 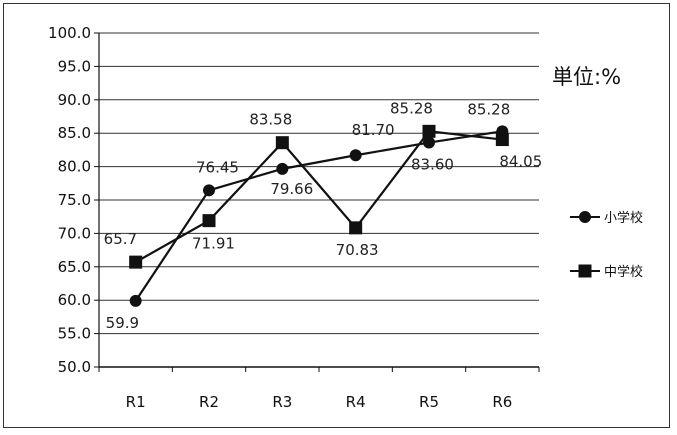 What do you see at coordinates (74, 133) in the screenshot?
I see `y-tick-label: 85.0` at bounding box center [74, 133].